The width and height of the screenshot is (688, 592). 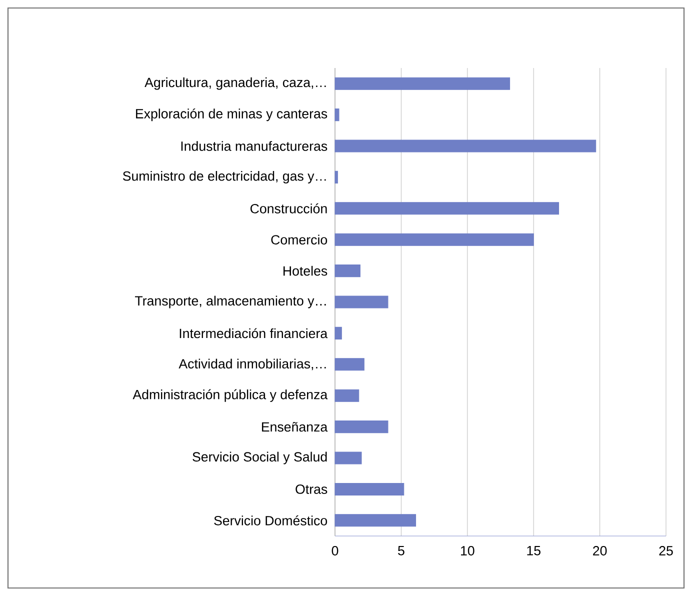 What do you see at coordinates (306, 271) in the screenshot?
I see `y-tick-label: Hoteles` at bounding box center [306, 271].